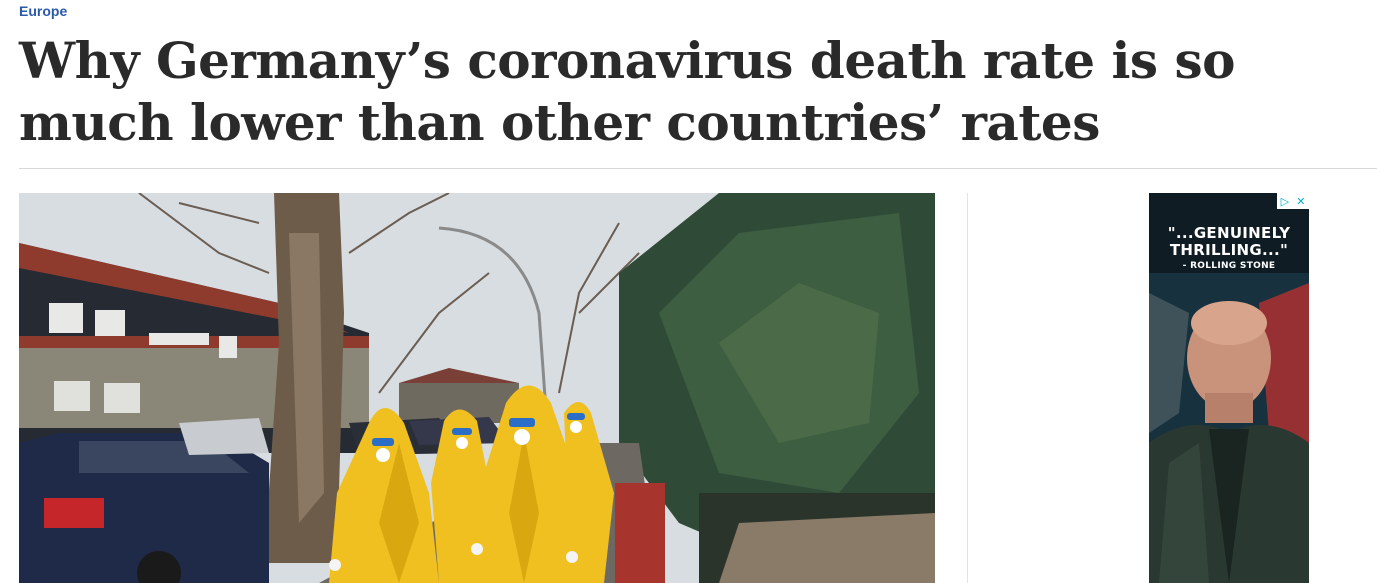 Image resolution: width=1377 pixels, height=583 pixels. I want to click on section-kicker-link: Europe, so click(43, 11).